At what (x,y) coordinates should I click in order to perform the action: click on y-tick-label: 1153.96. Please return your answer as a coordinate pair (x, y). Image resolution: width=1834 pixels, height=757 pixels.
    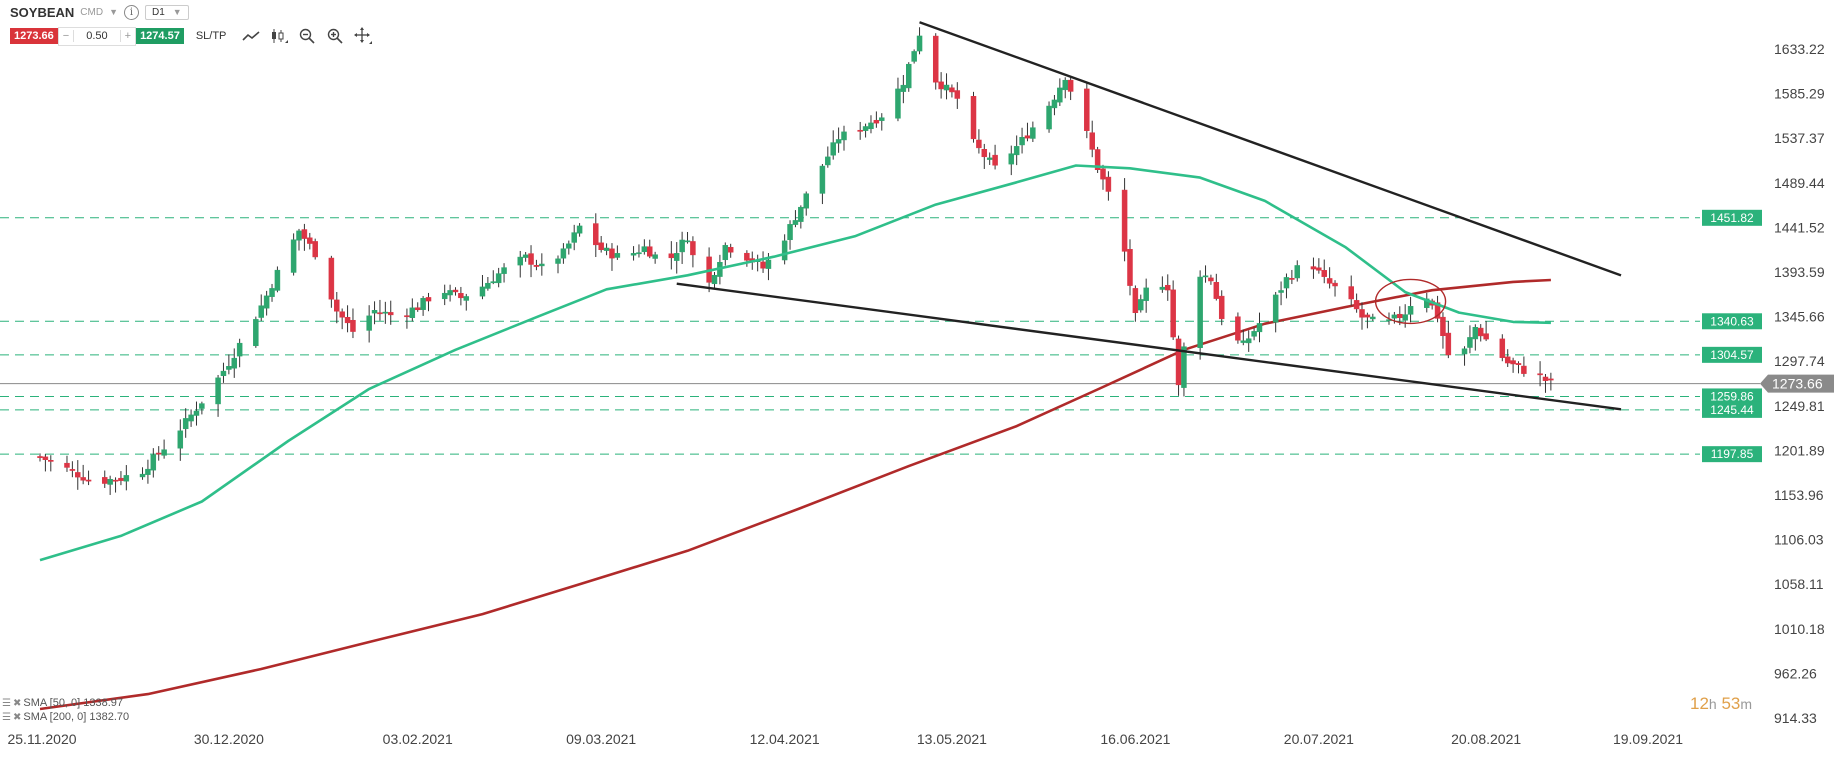
    Looking at the image, I should click on (1799, 495).